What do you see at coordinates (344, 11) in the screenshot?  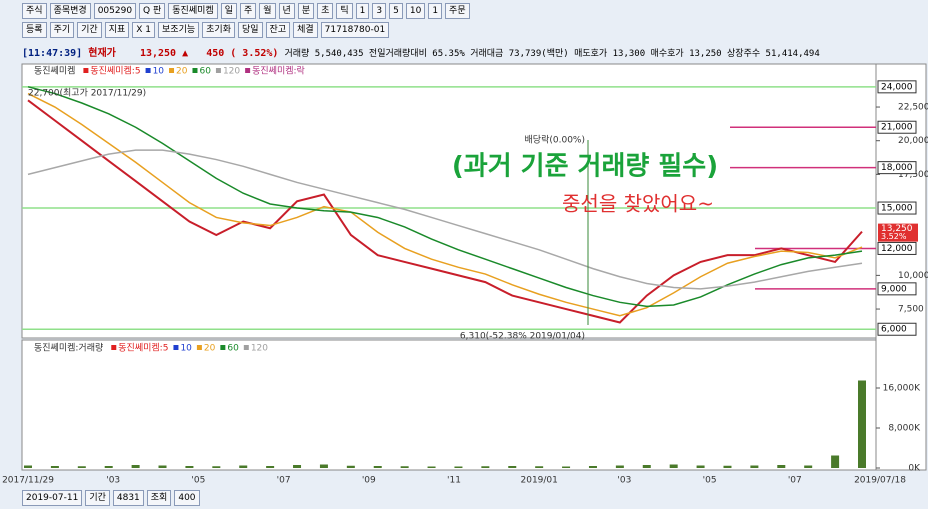 I see `button: 틱` at bounding box center [344, 11].